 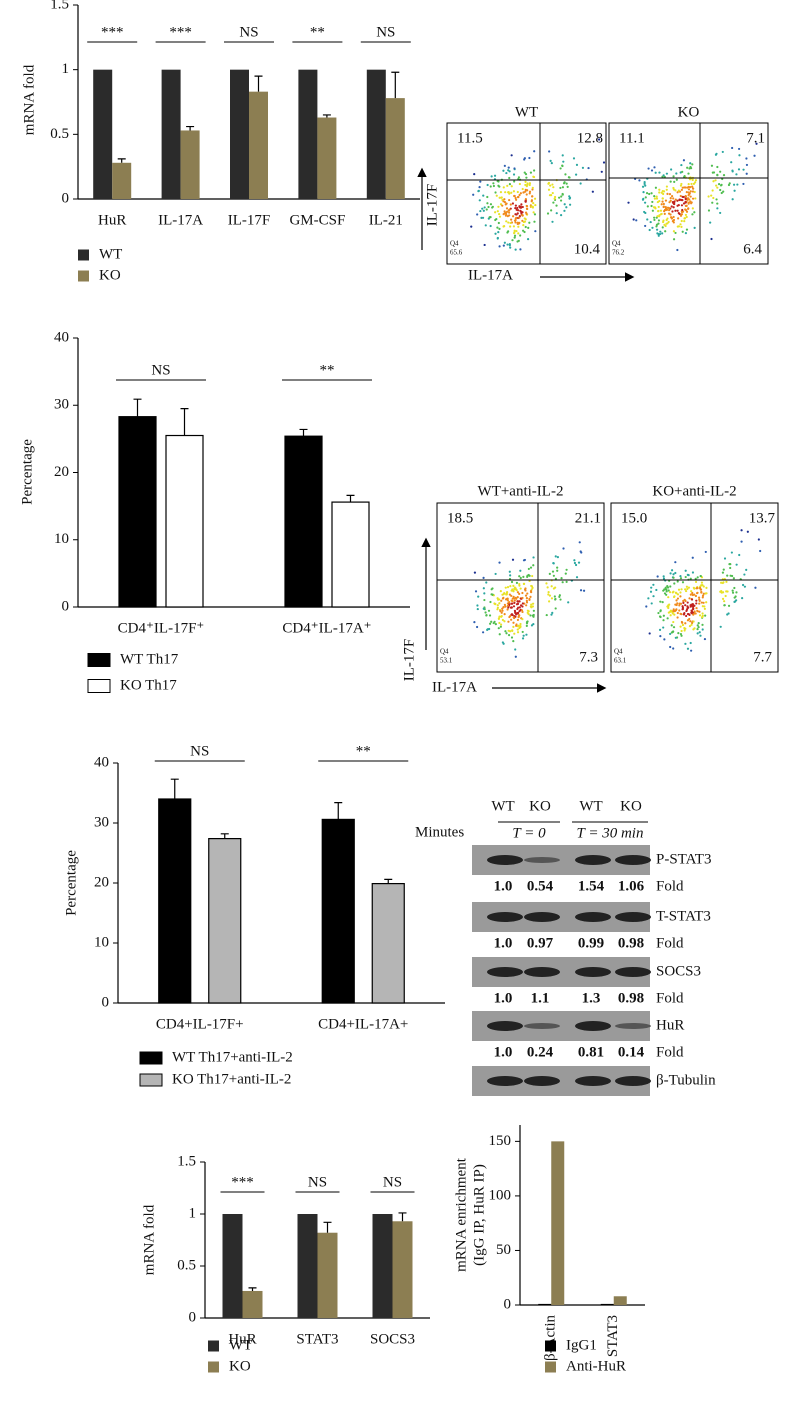 I want to click on fold-value: 1.06, so click(x=631, y=886).